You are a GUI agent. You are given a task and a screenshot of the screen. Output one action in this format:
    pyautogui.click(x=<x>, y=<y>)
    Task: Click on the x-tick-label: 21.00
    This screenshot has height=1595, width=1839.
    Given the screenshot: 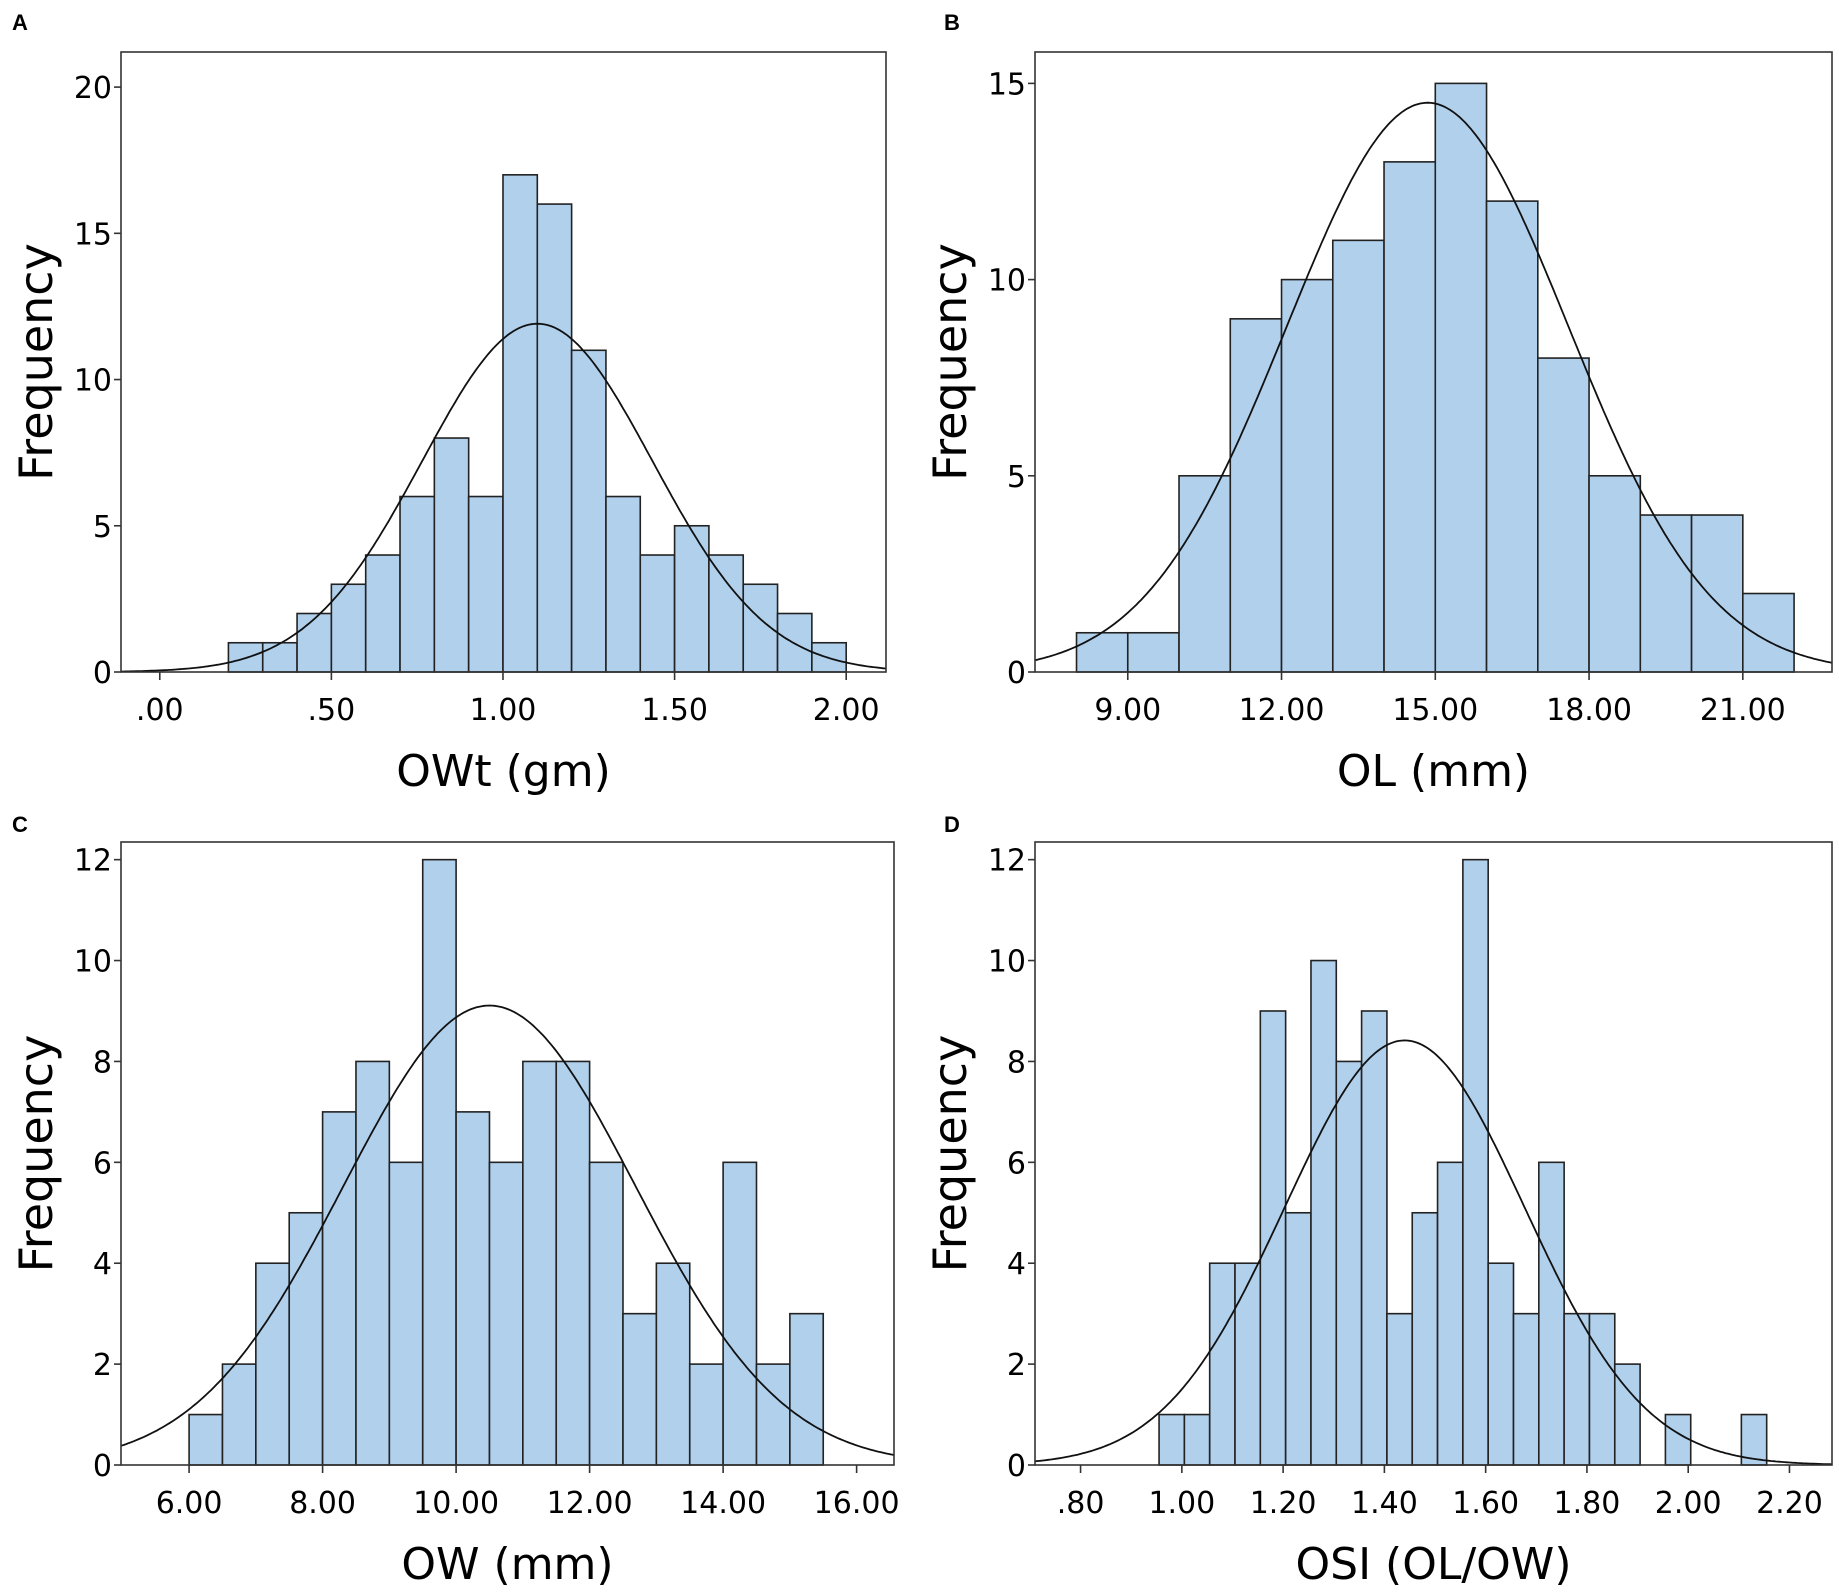 What is the action you would take?
    pyautogui.click(x=1743, y=710)
    